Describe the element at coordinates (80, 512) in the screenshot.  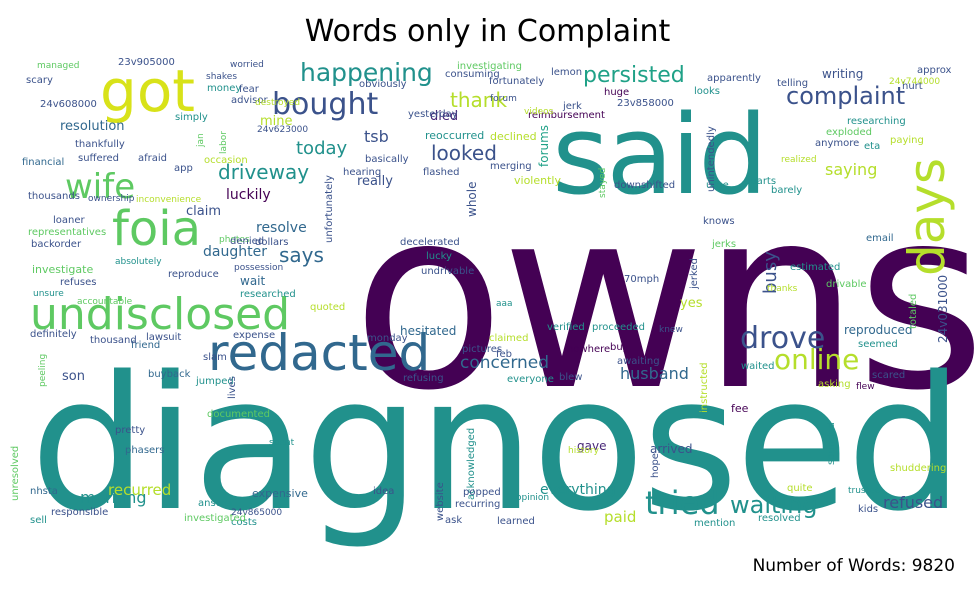
I see `word-responsible: responsible` at that location.